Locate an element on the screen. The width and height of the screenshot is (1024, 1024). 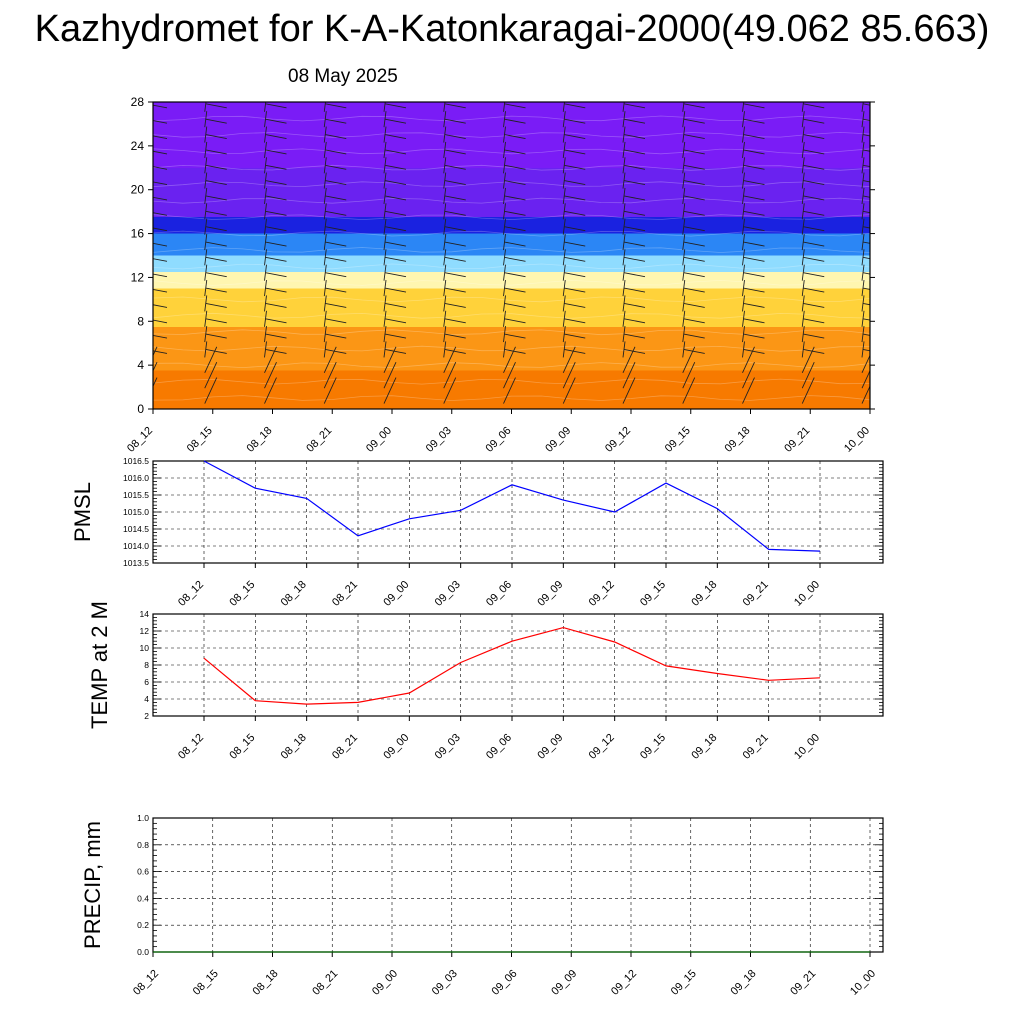
x-tick-label: 08_21 is located at coordinates (345, 747).